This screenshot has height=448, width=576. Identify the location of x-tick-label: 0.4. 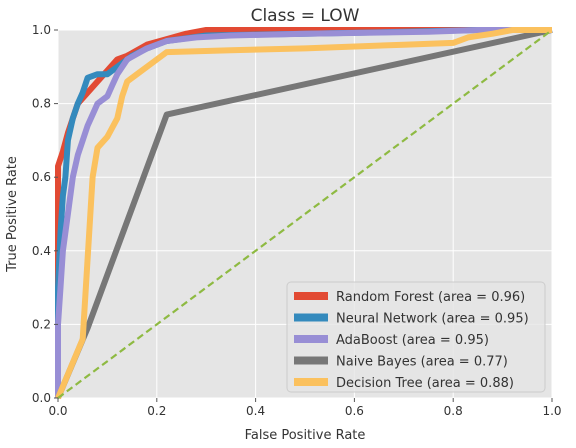
(255, 411).